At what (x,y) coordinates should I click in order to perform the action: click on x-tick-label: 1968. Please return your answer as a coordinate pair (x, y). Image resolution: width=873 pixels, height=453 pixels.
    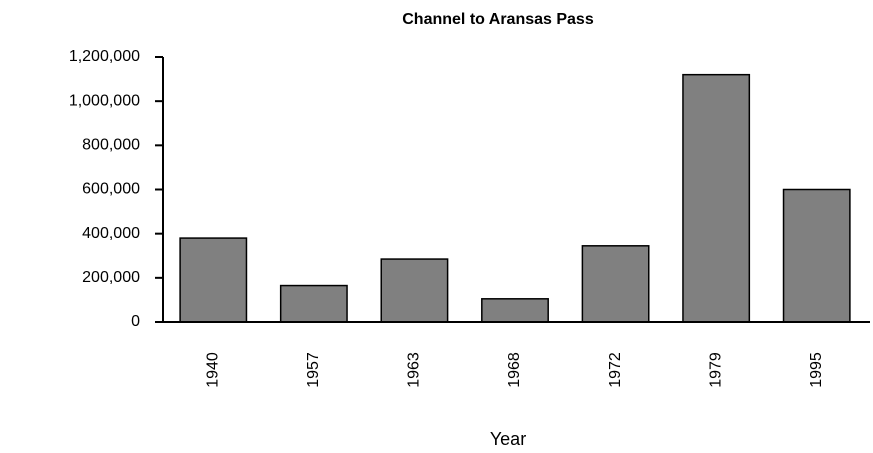
    Looking at the image, I should click on (514, 370).